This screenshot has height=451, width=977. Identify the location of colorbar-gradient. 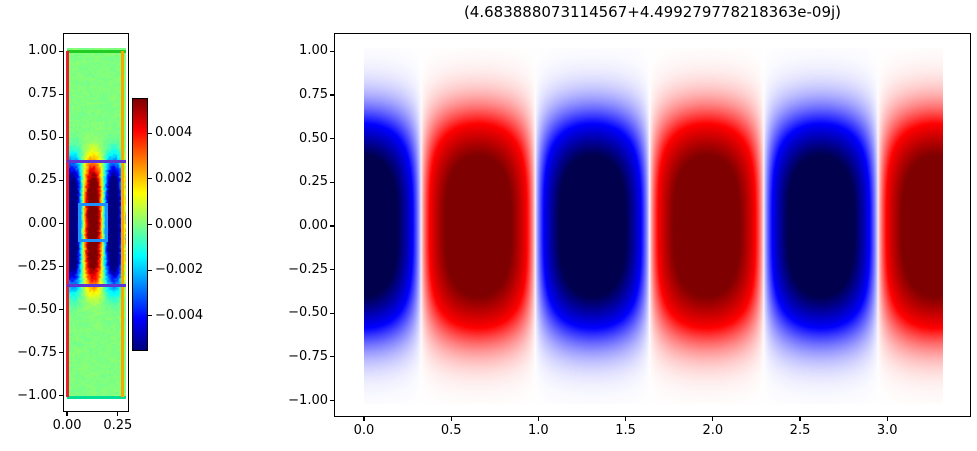
(140, 224).